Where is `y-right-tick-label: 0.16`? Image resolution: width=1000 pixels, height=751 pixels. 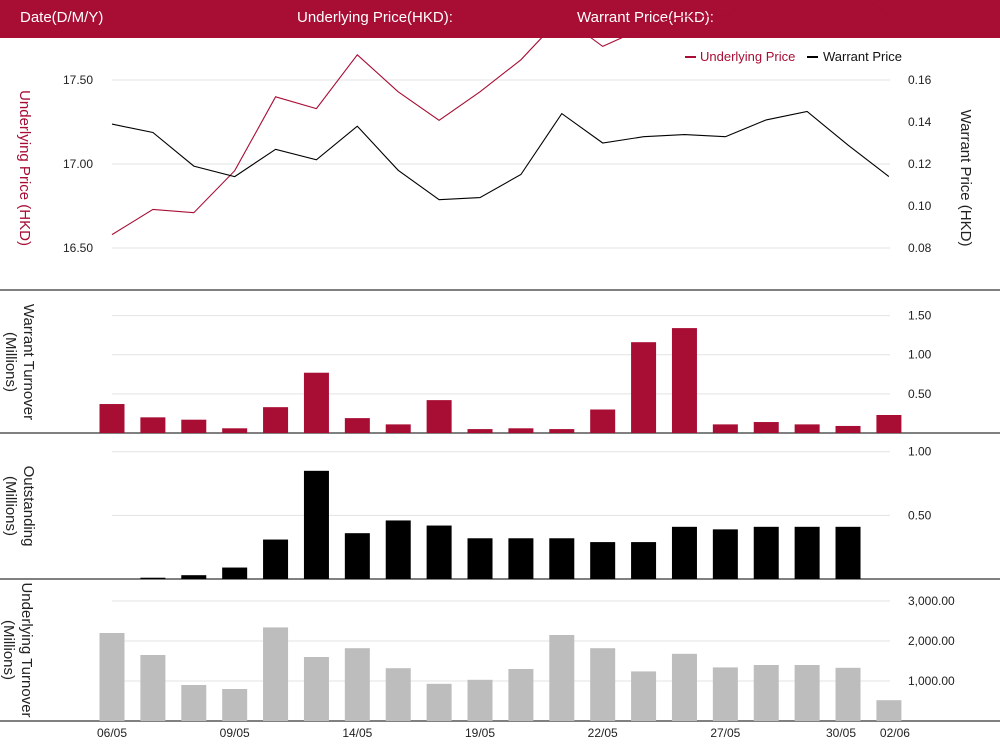
y-right-tick-label: 0.16 is located at coordinates (920, 80).